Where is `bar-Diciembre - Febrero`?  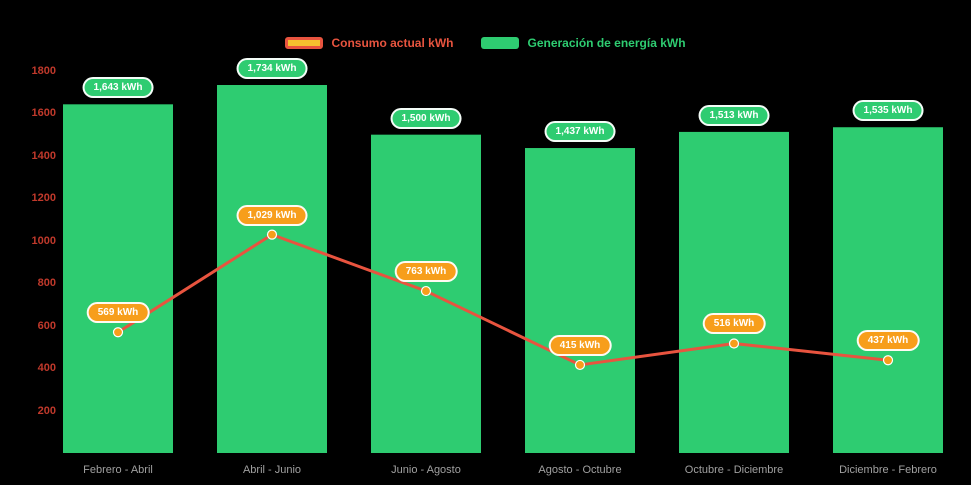
bar-Diciembre - Febrero is located at coordinates (888, 290).